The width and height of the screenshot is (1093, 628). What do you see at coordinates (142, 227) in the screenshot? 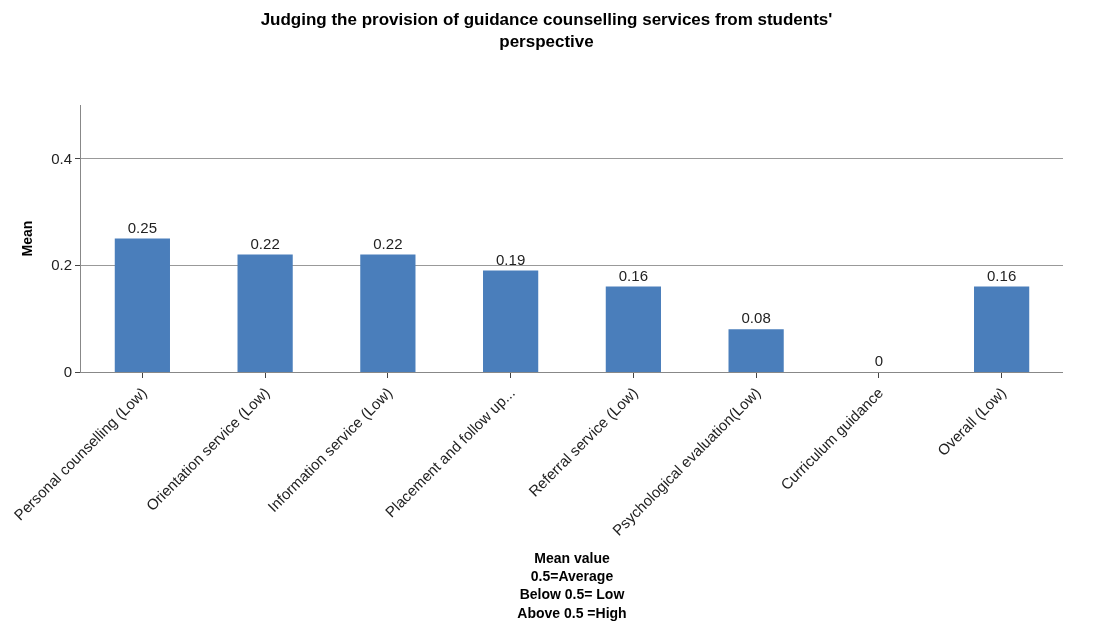
I see `data-label: 0.25` at bounding box center [142, 227].